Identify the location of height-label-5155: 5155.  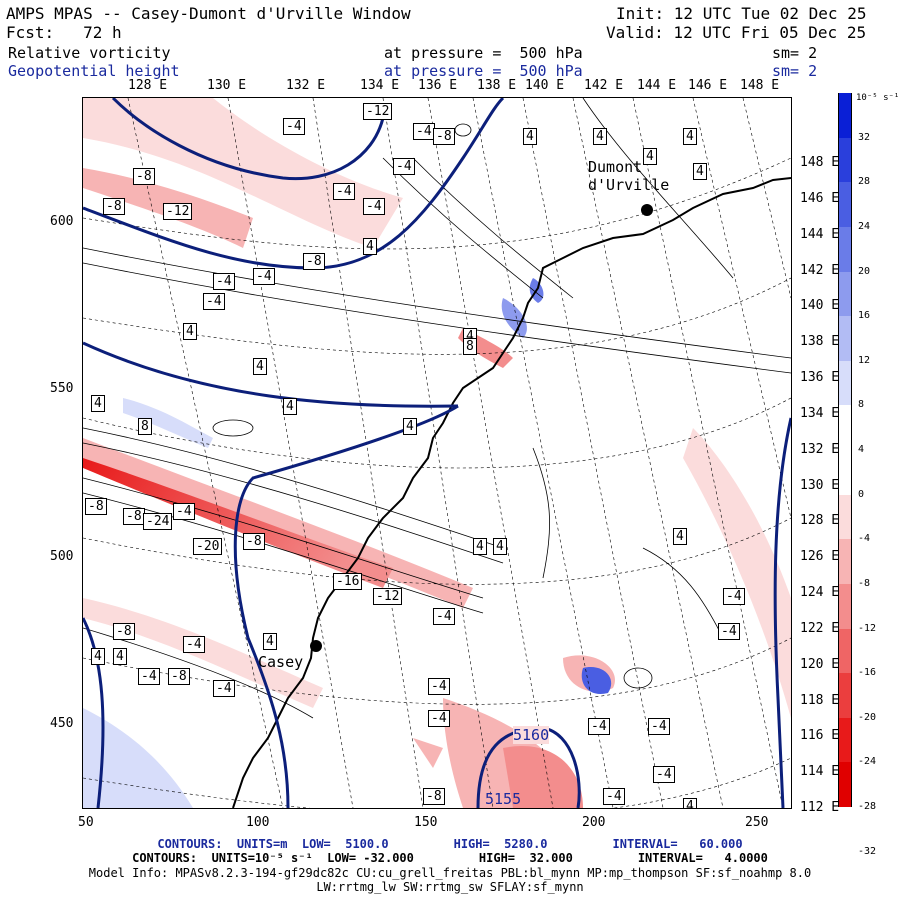
(503, 799).